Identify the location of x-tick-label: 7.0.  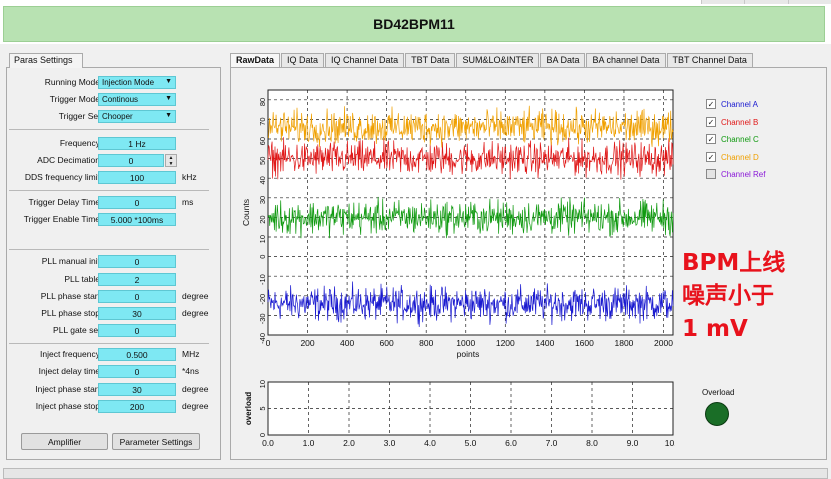
(552, 443).